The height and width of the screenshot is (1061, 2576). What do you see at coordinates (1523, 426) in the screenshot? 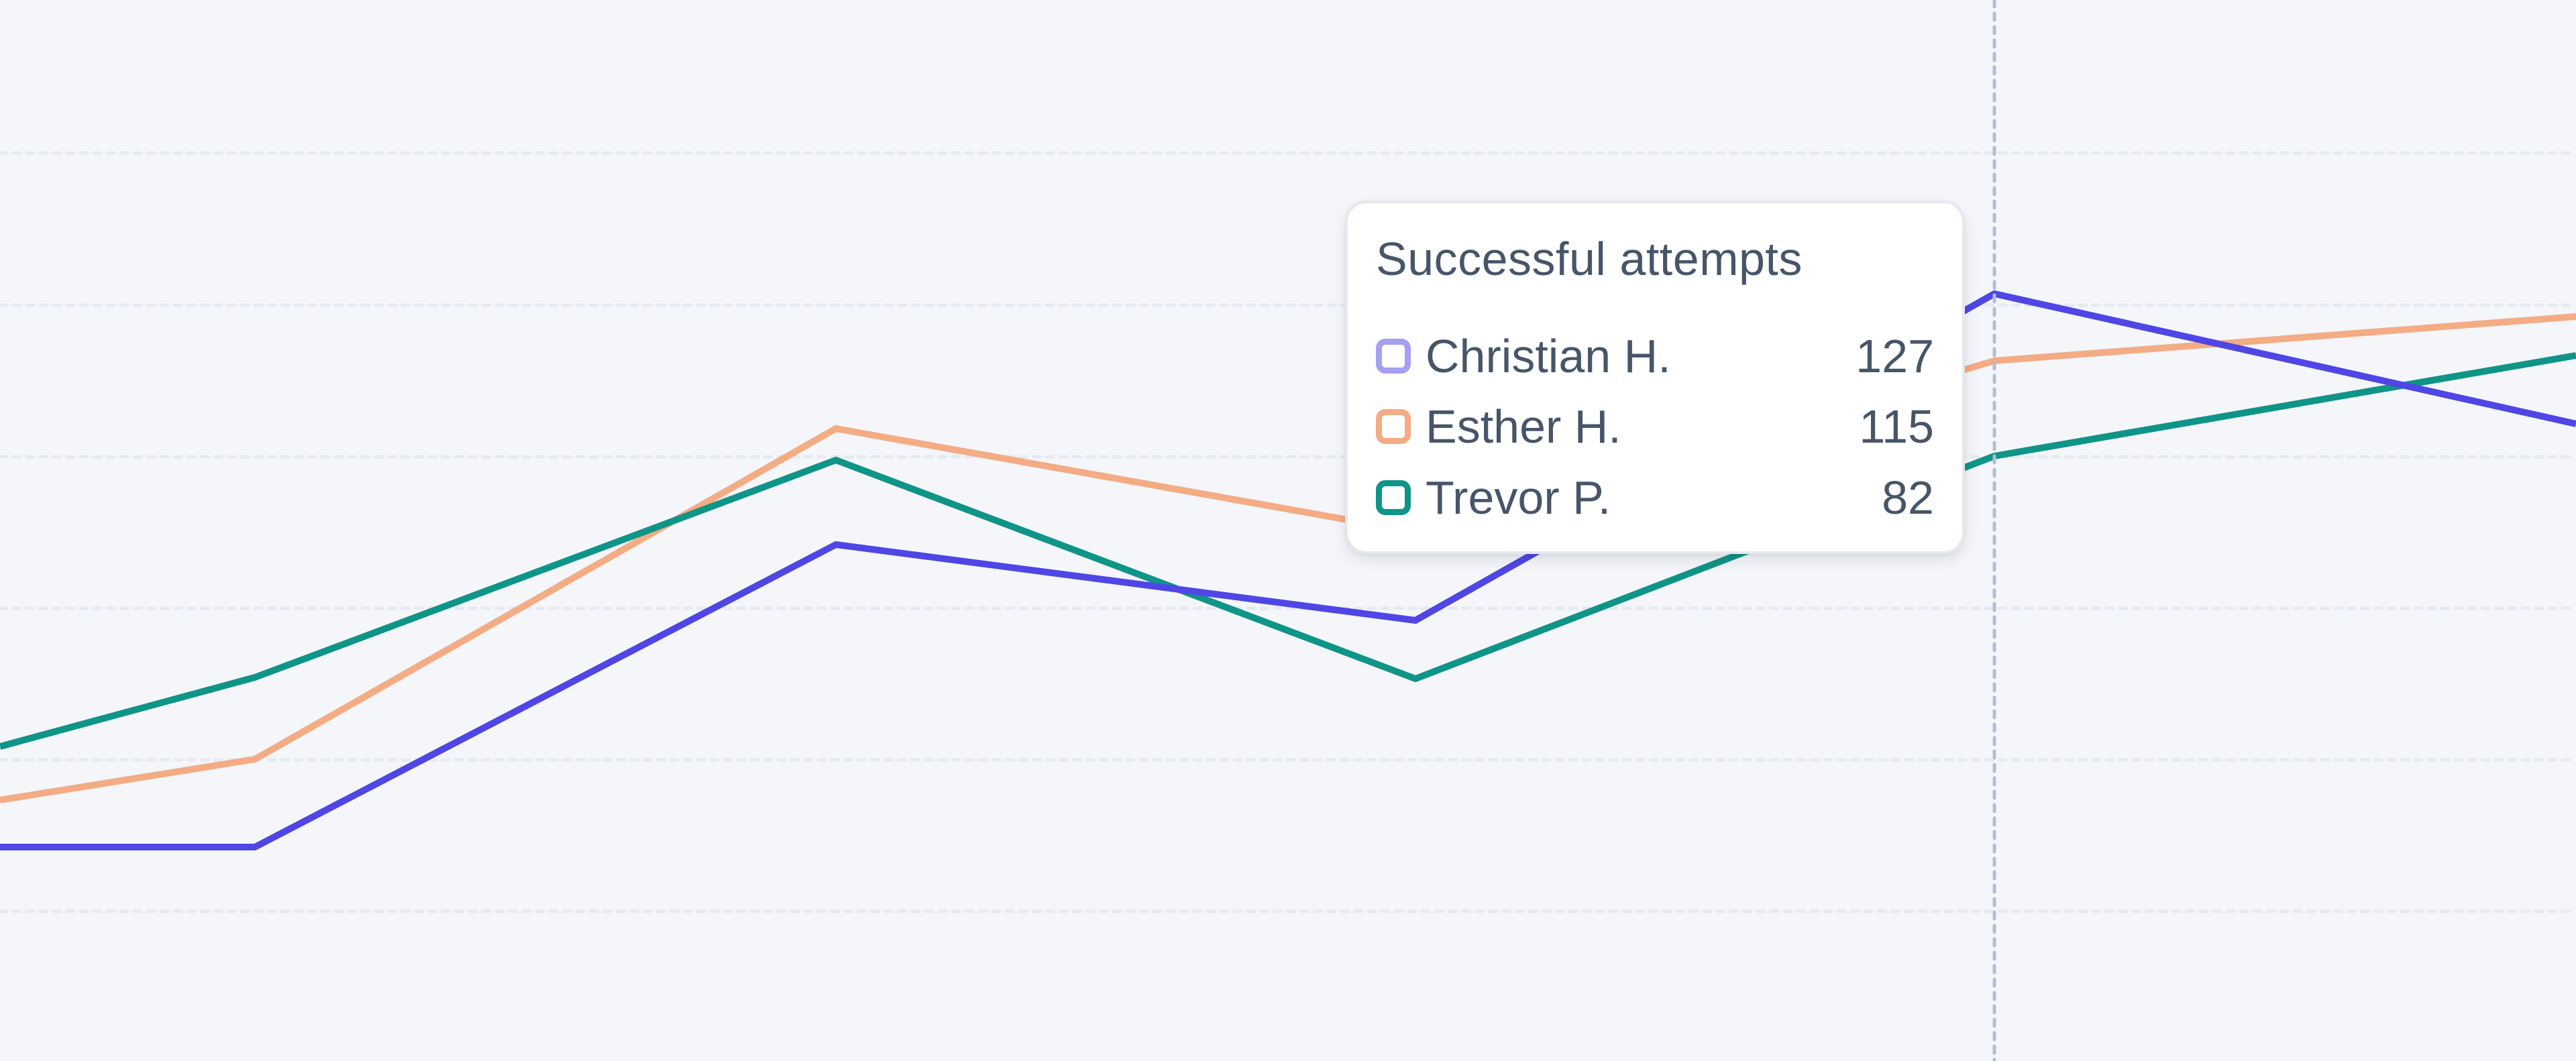
I see `series-label: Esther H.` at bounding box center [1523, 426].